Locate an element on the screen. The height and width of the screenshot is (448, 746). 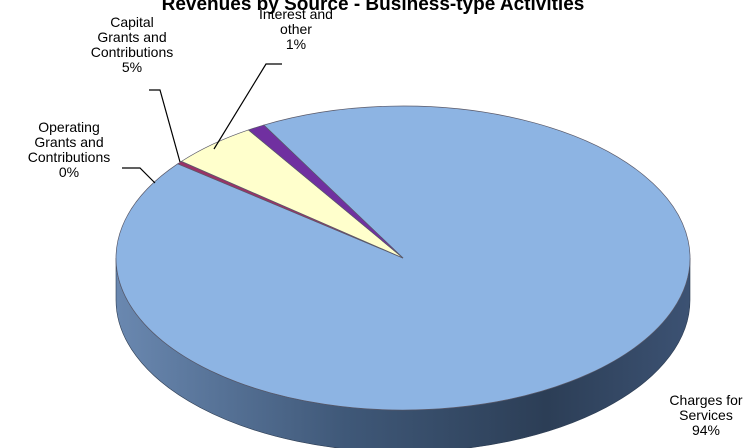
leader-line-capital-grants-and-contributions is located at coordinates (165, 126).